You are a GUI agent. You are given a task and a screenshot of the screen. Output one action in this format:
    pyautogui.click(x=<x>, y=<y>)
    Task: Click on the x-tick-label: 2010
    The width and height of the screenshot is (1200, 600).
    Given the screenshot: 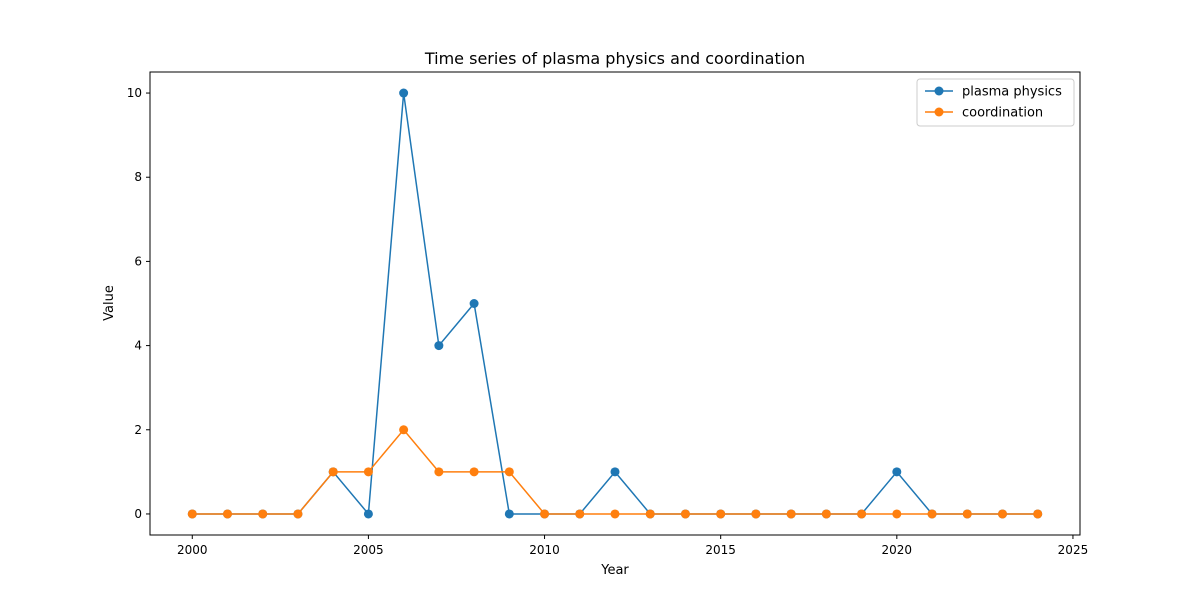 What is the action you would take?
    pyautogui.click(x=544, y=550)
    